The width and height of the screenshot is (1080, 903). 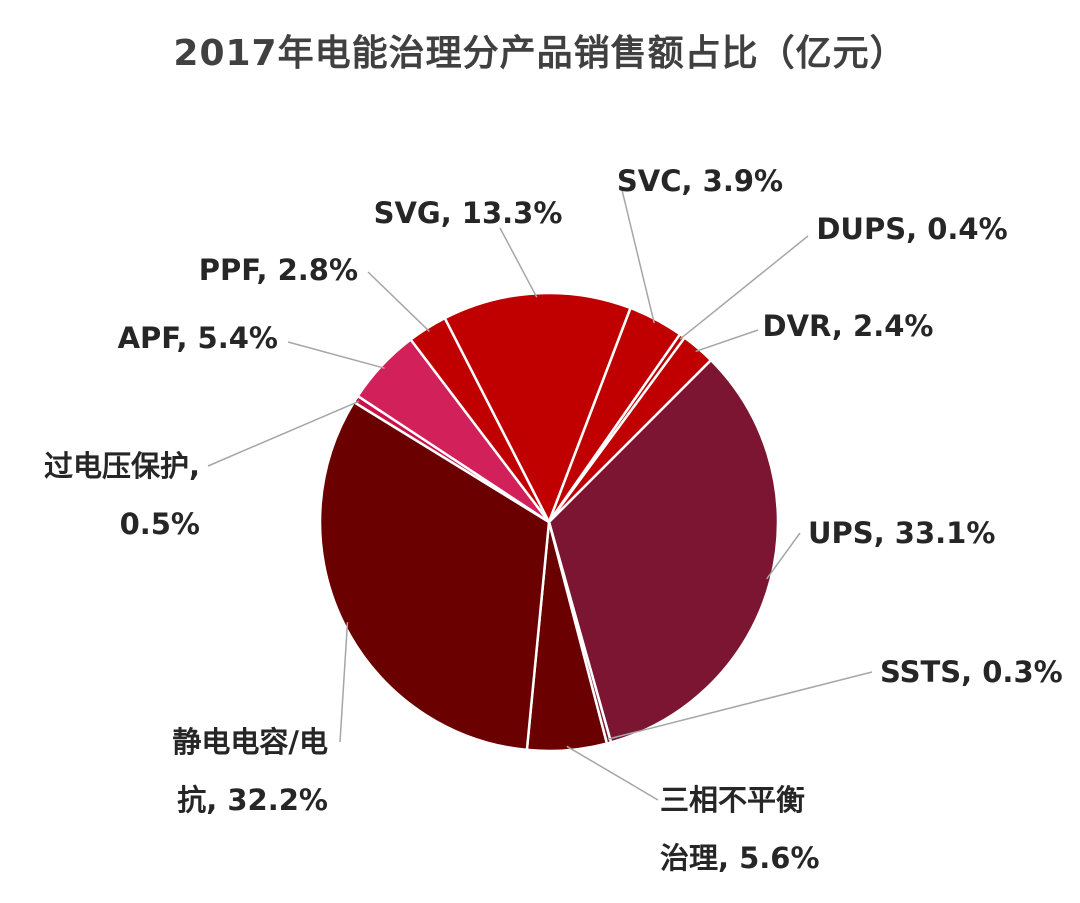 I want to click on data-label-line: 过电压保护,, so click(x=122, y=466).